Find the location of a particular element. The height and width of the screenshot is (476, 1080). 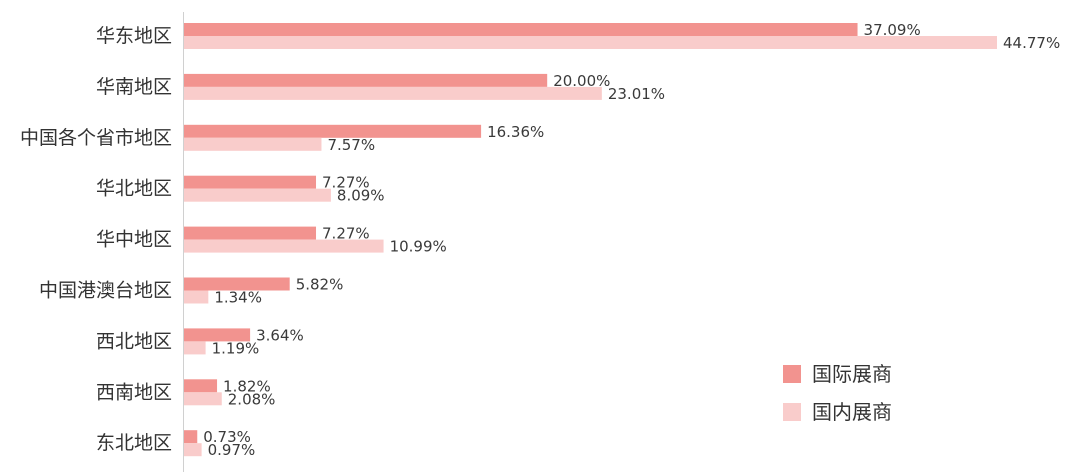

data-label: 2.08% is located at coordinates (252, 399).